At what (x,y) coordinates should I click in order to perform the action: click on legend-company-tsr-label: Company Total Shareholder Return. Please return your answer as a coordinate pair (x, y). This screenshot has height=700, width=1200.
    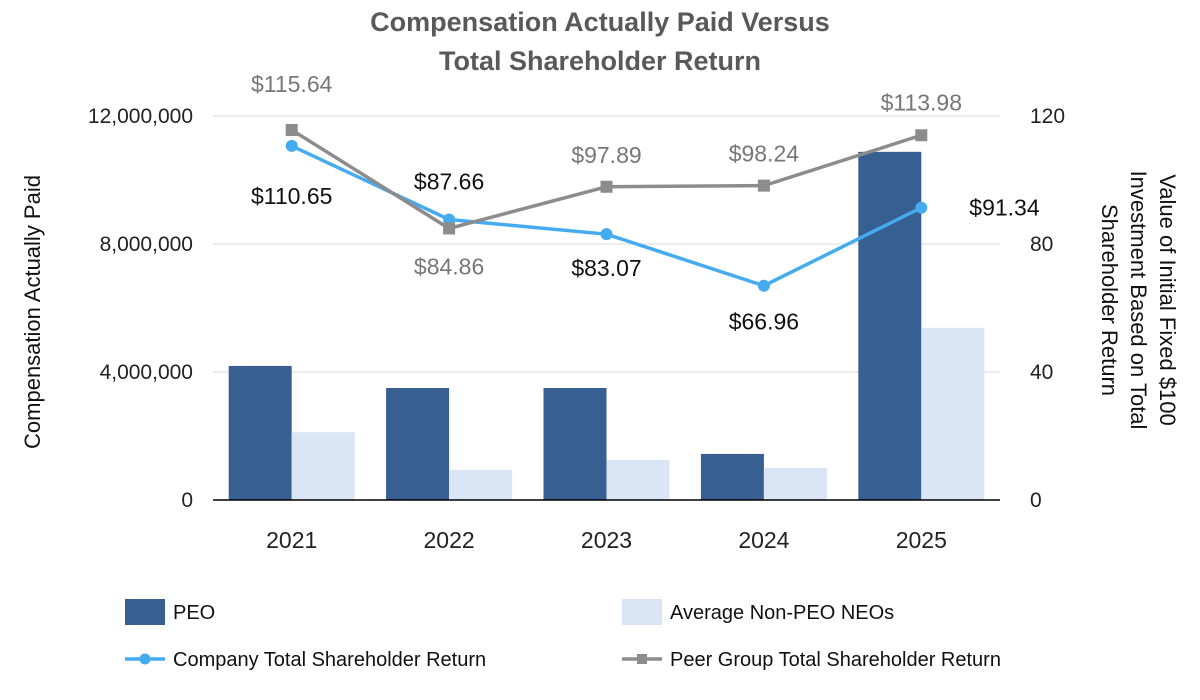
    Looking at the image, I should click on (329, 660).